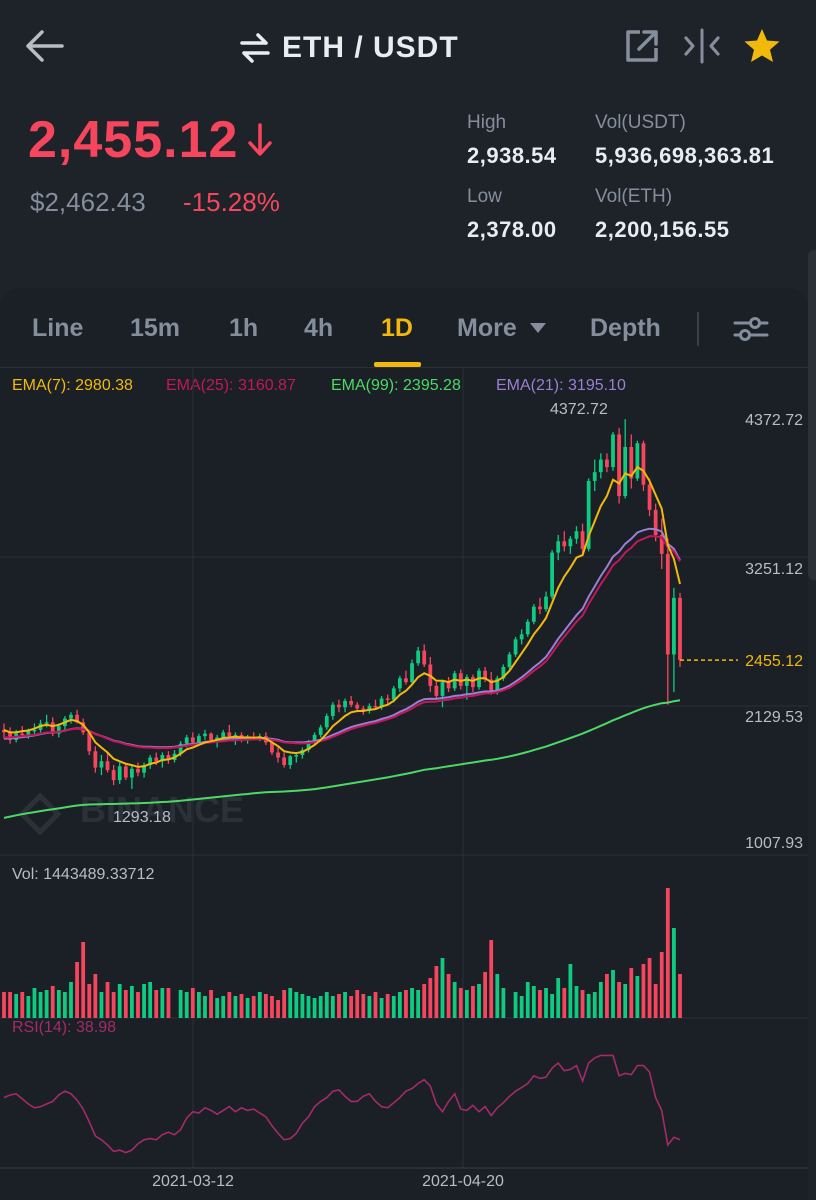 The width and height of the screenshot is (816, 1200). What do you see at coordinates (561, 385) in the screenshot?
I see `ema21-legend: EMA(21): 3195.10` at bounding box center [561, 385].